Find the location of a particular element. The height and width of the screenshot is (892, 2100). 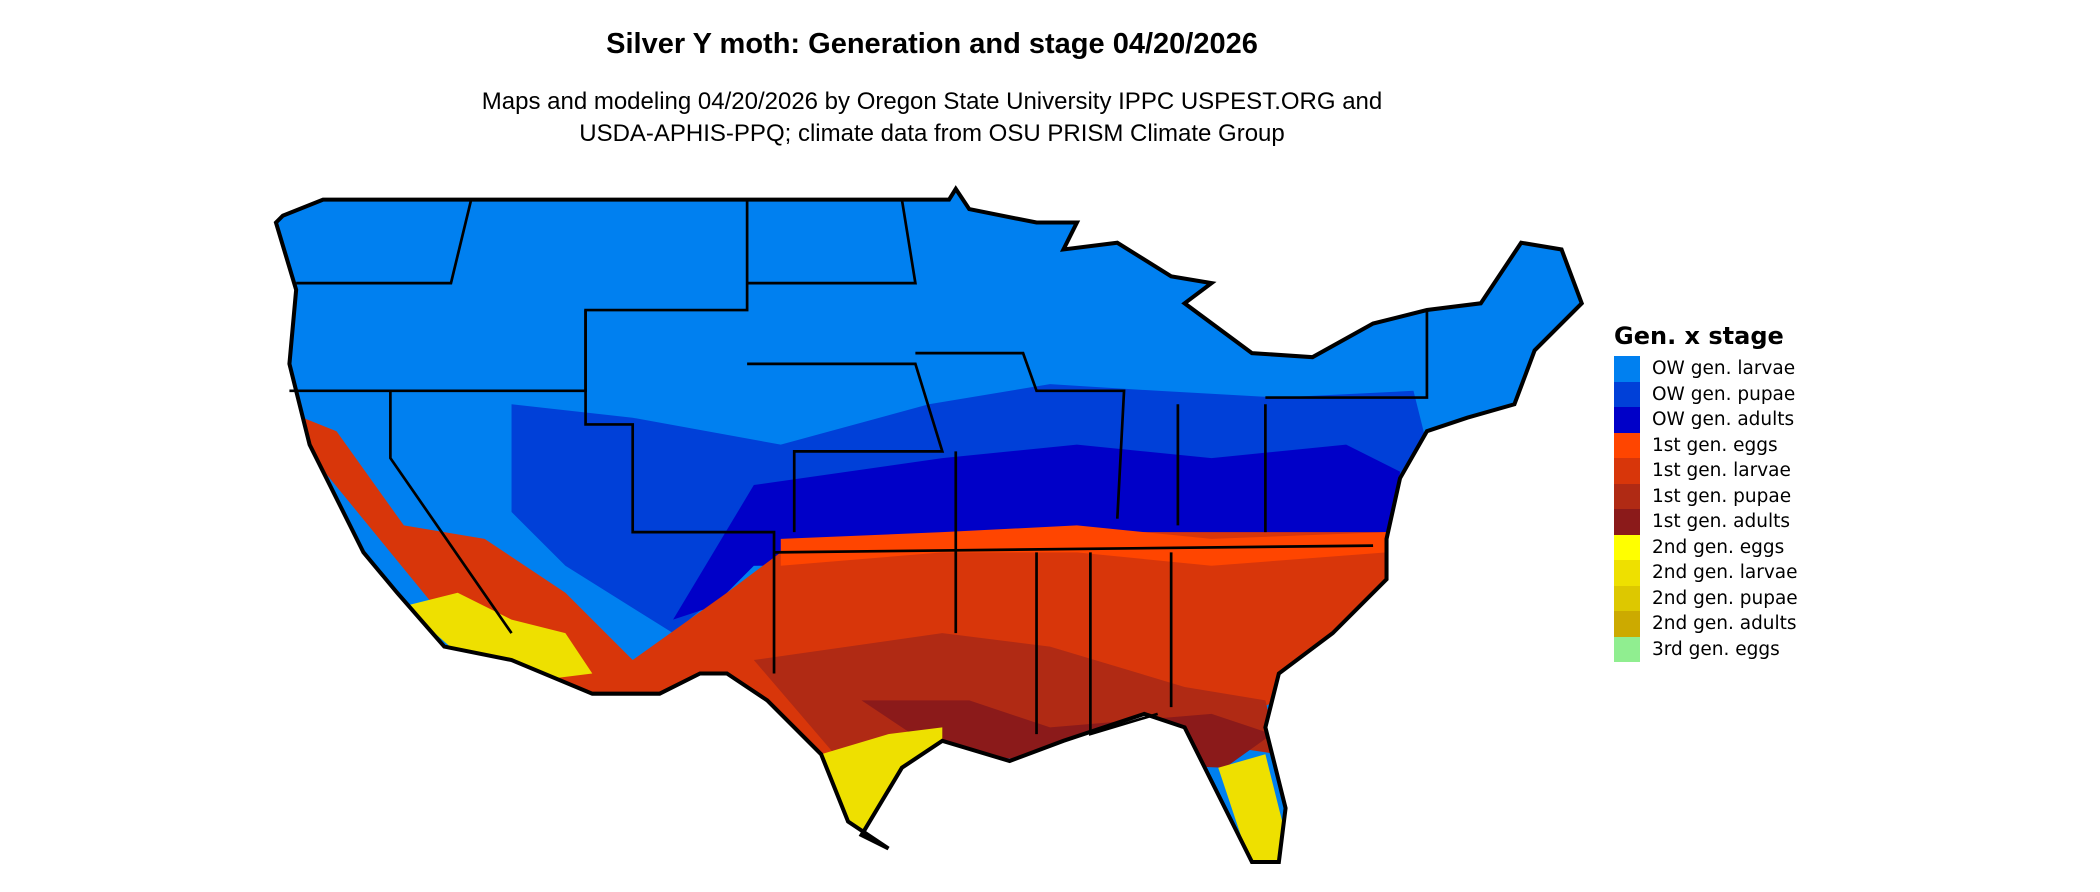

region-2nd-larvae-az is located at coordinates (498, 636).